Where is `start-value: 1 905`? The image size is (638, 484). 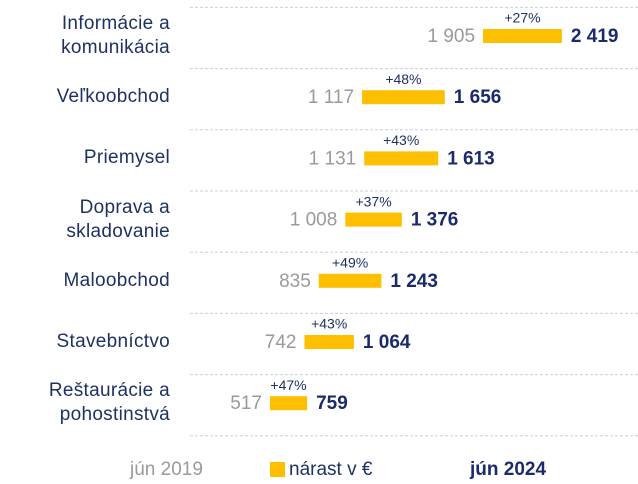 start-value: 1 905 is located at coordinates (451, 36).